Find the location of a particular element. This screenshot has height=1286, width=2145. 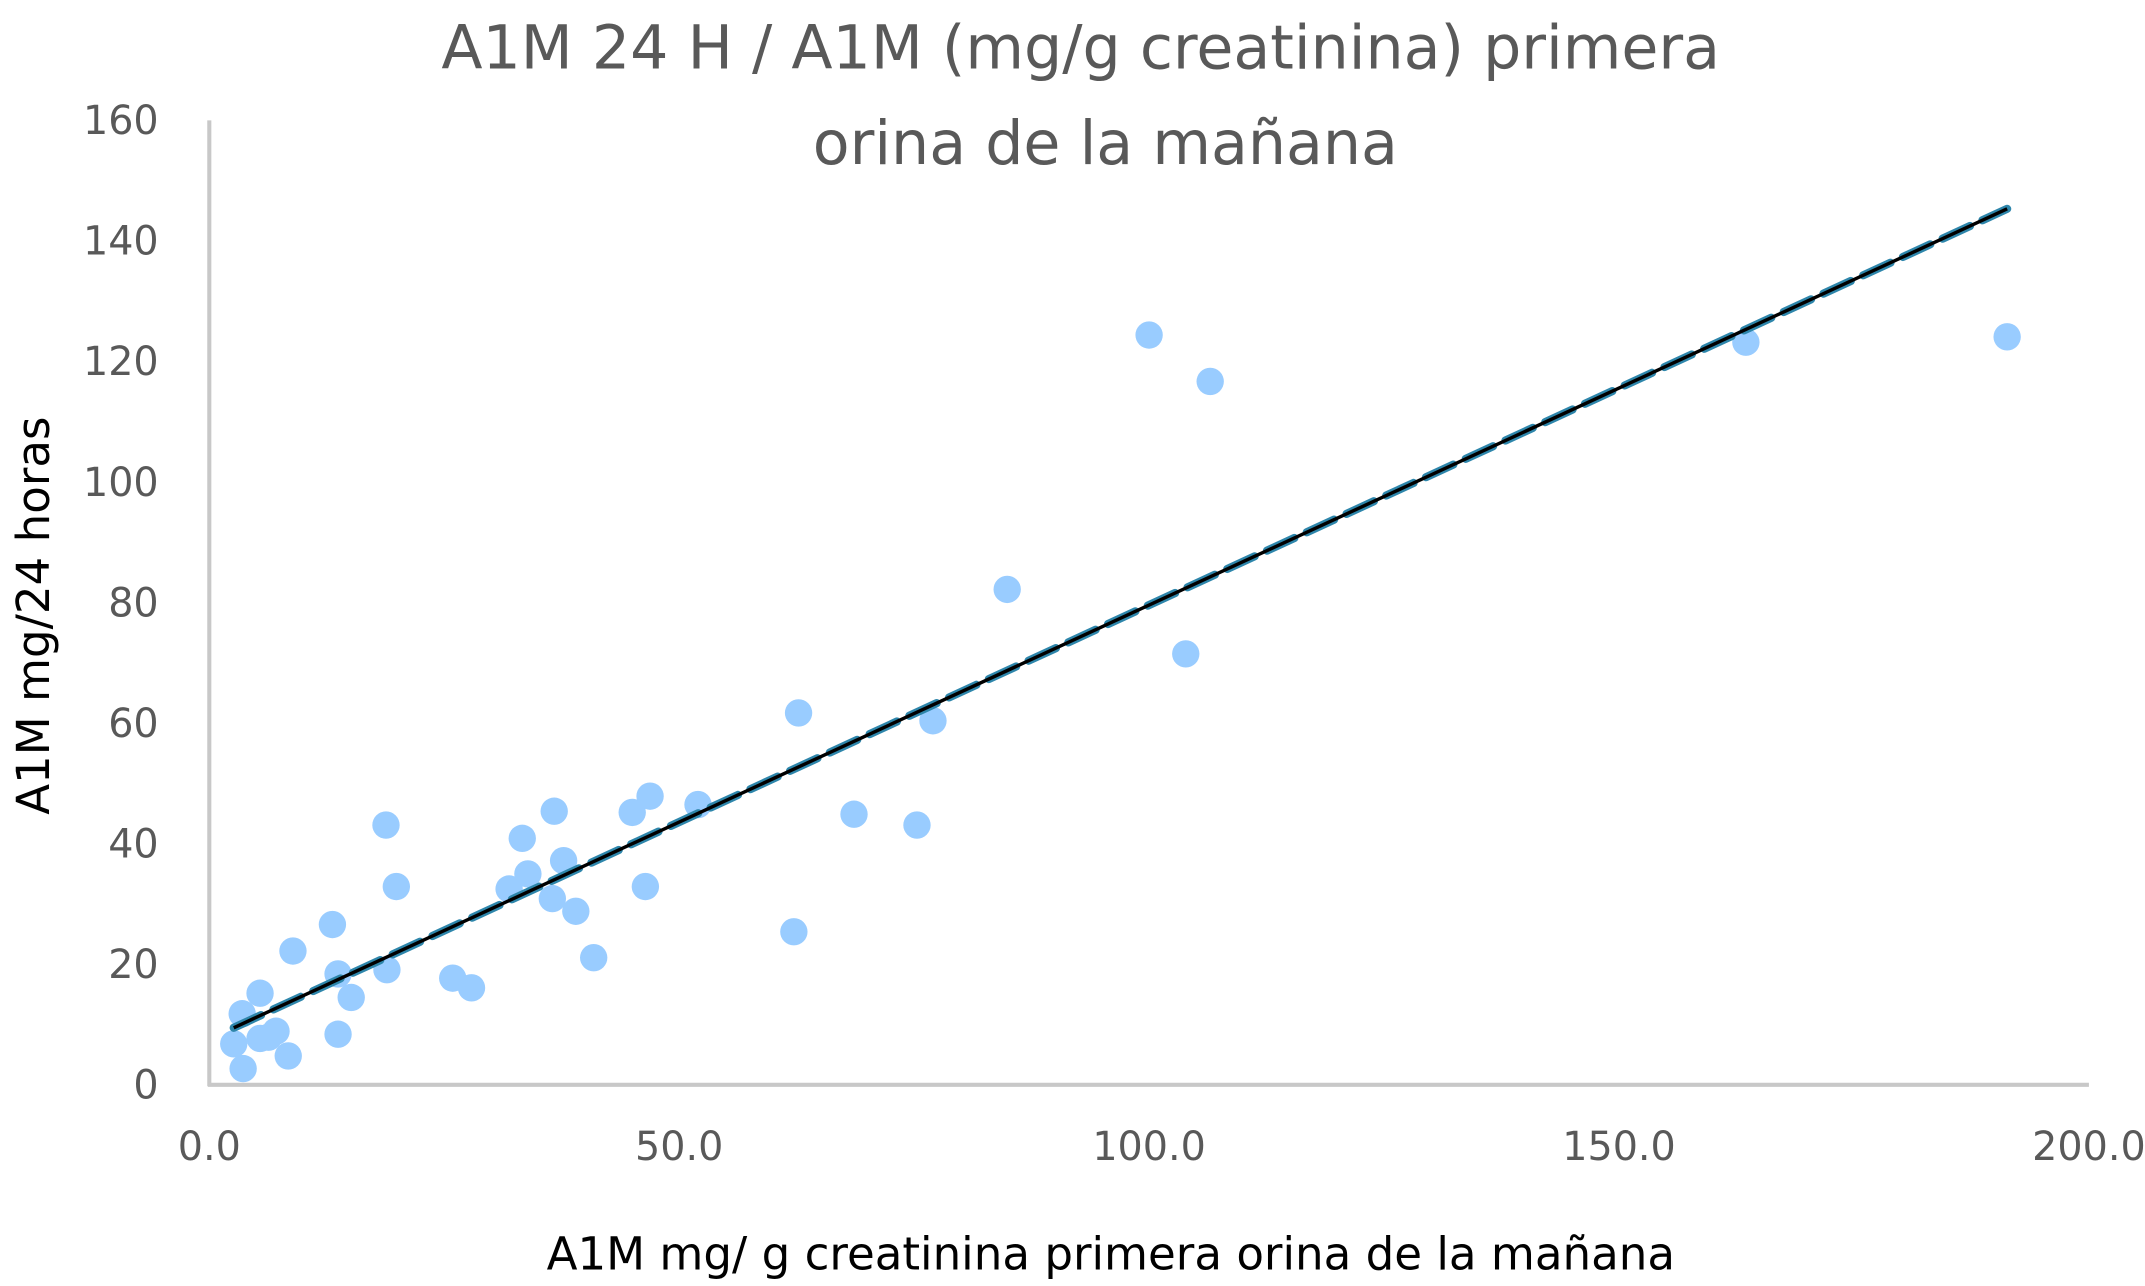

y-tick-label: 120 is located at coordinates (121, 362).